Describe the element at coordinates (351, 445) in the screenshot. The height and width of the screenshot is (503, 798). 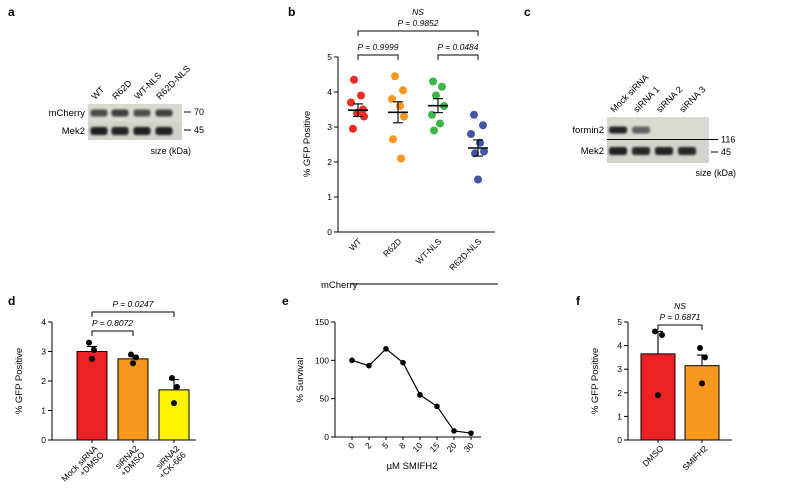
I see `x-tick-label: 0` at that location.